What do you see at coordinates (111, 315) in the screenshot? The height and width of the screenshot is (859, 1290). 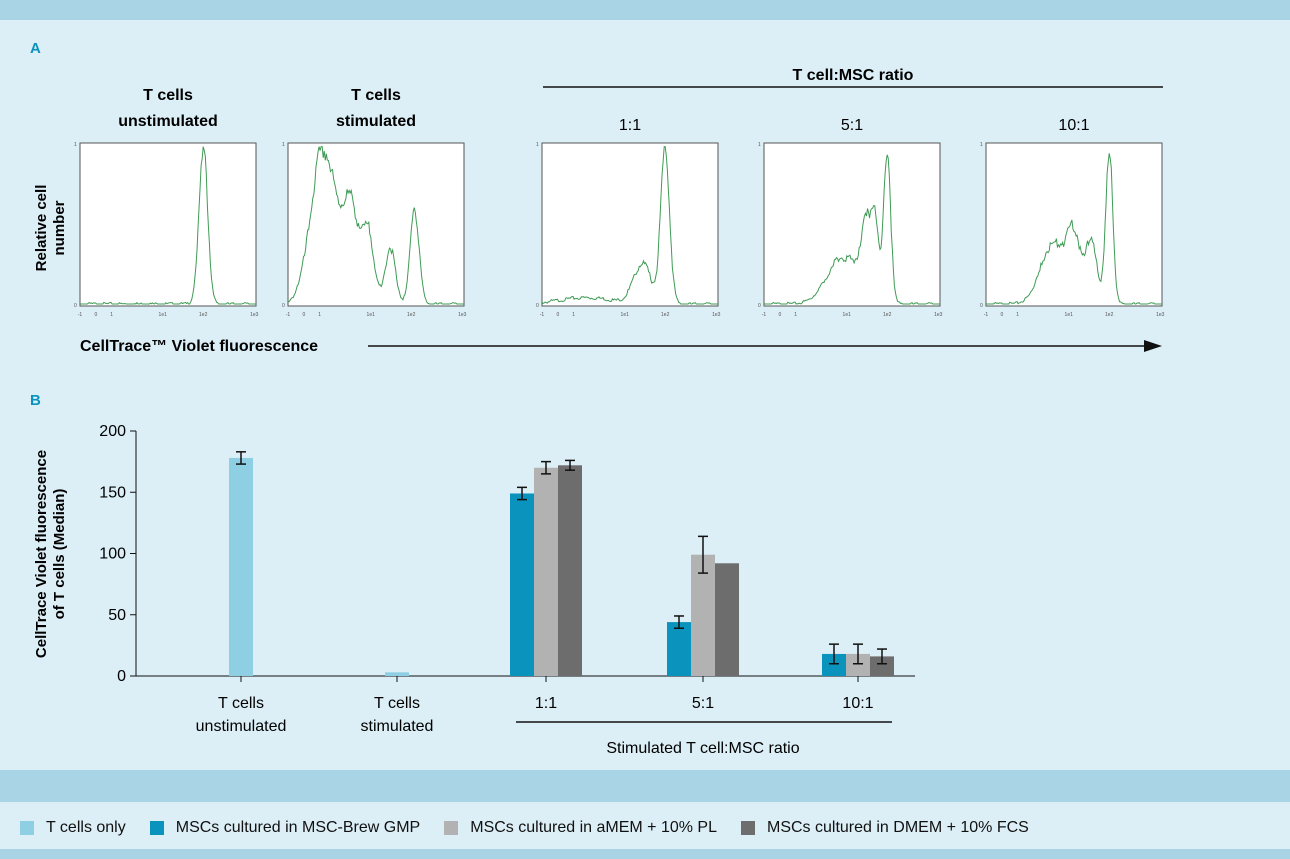 I see `hist-xtick-0-2: 1` at bounding box center [111, 315].